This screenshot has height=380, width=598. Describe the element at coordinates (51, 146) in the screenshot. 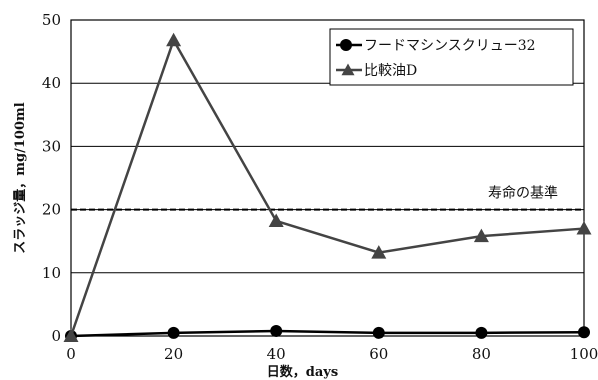

I see `y-tick-label-30: 30` at that location.